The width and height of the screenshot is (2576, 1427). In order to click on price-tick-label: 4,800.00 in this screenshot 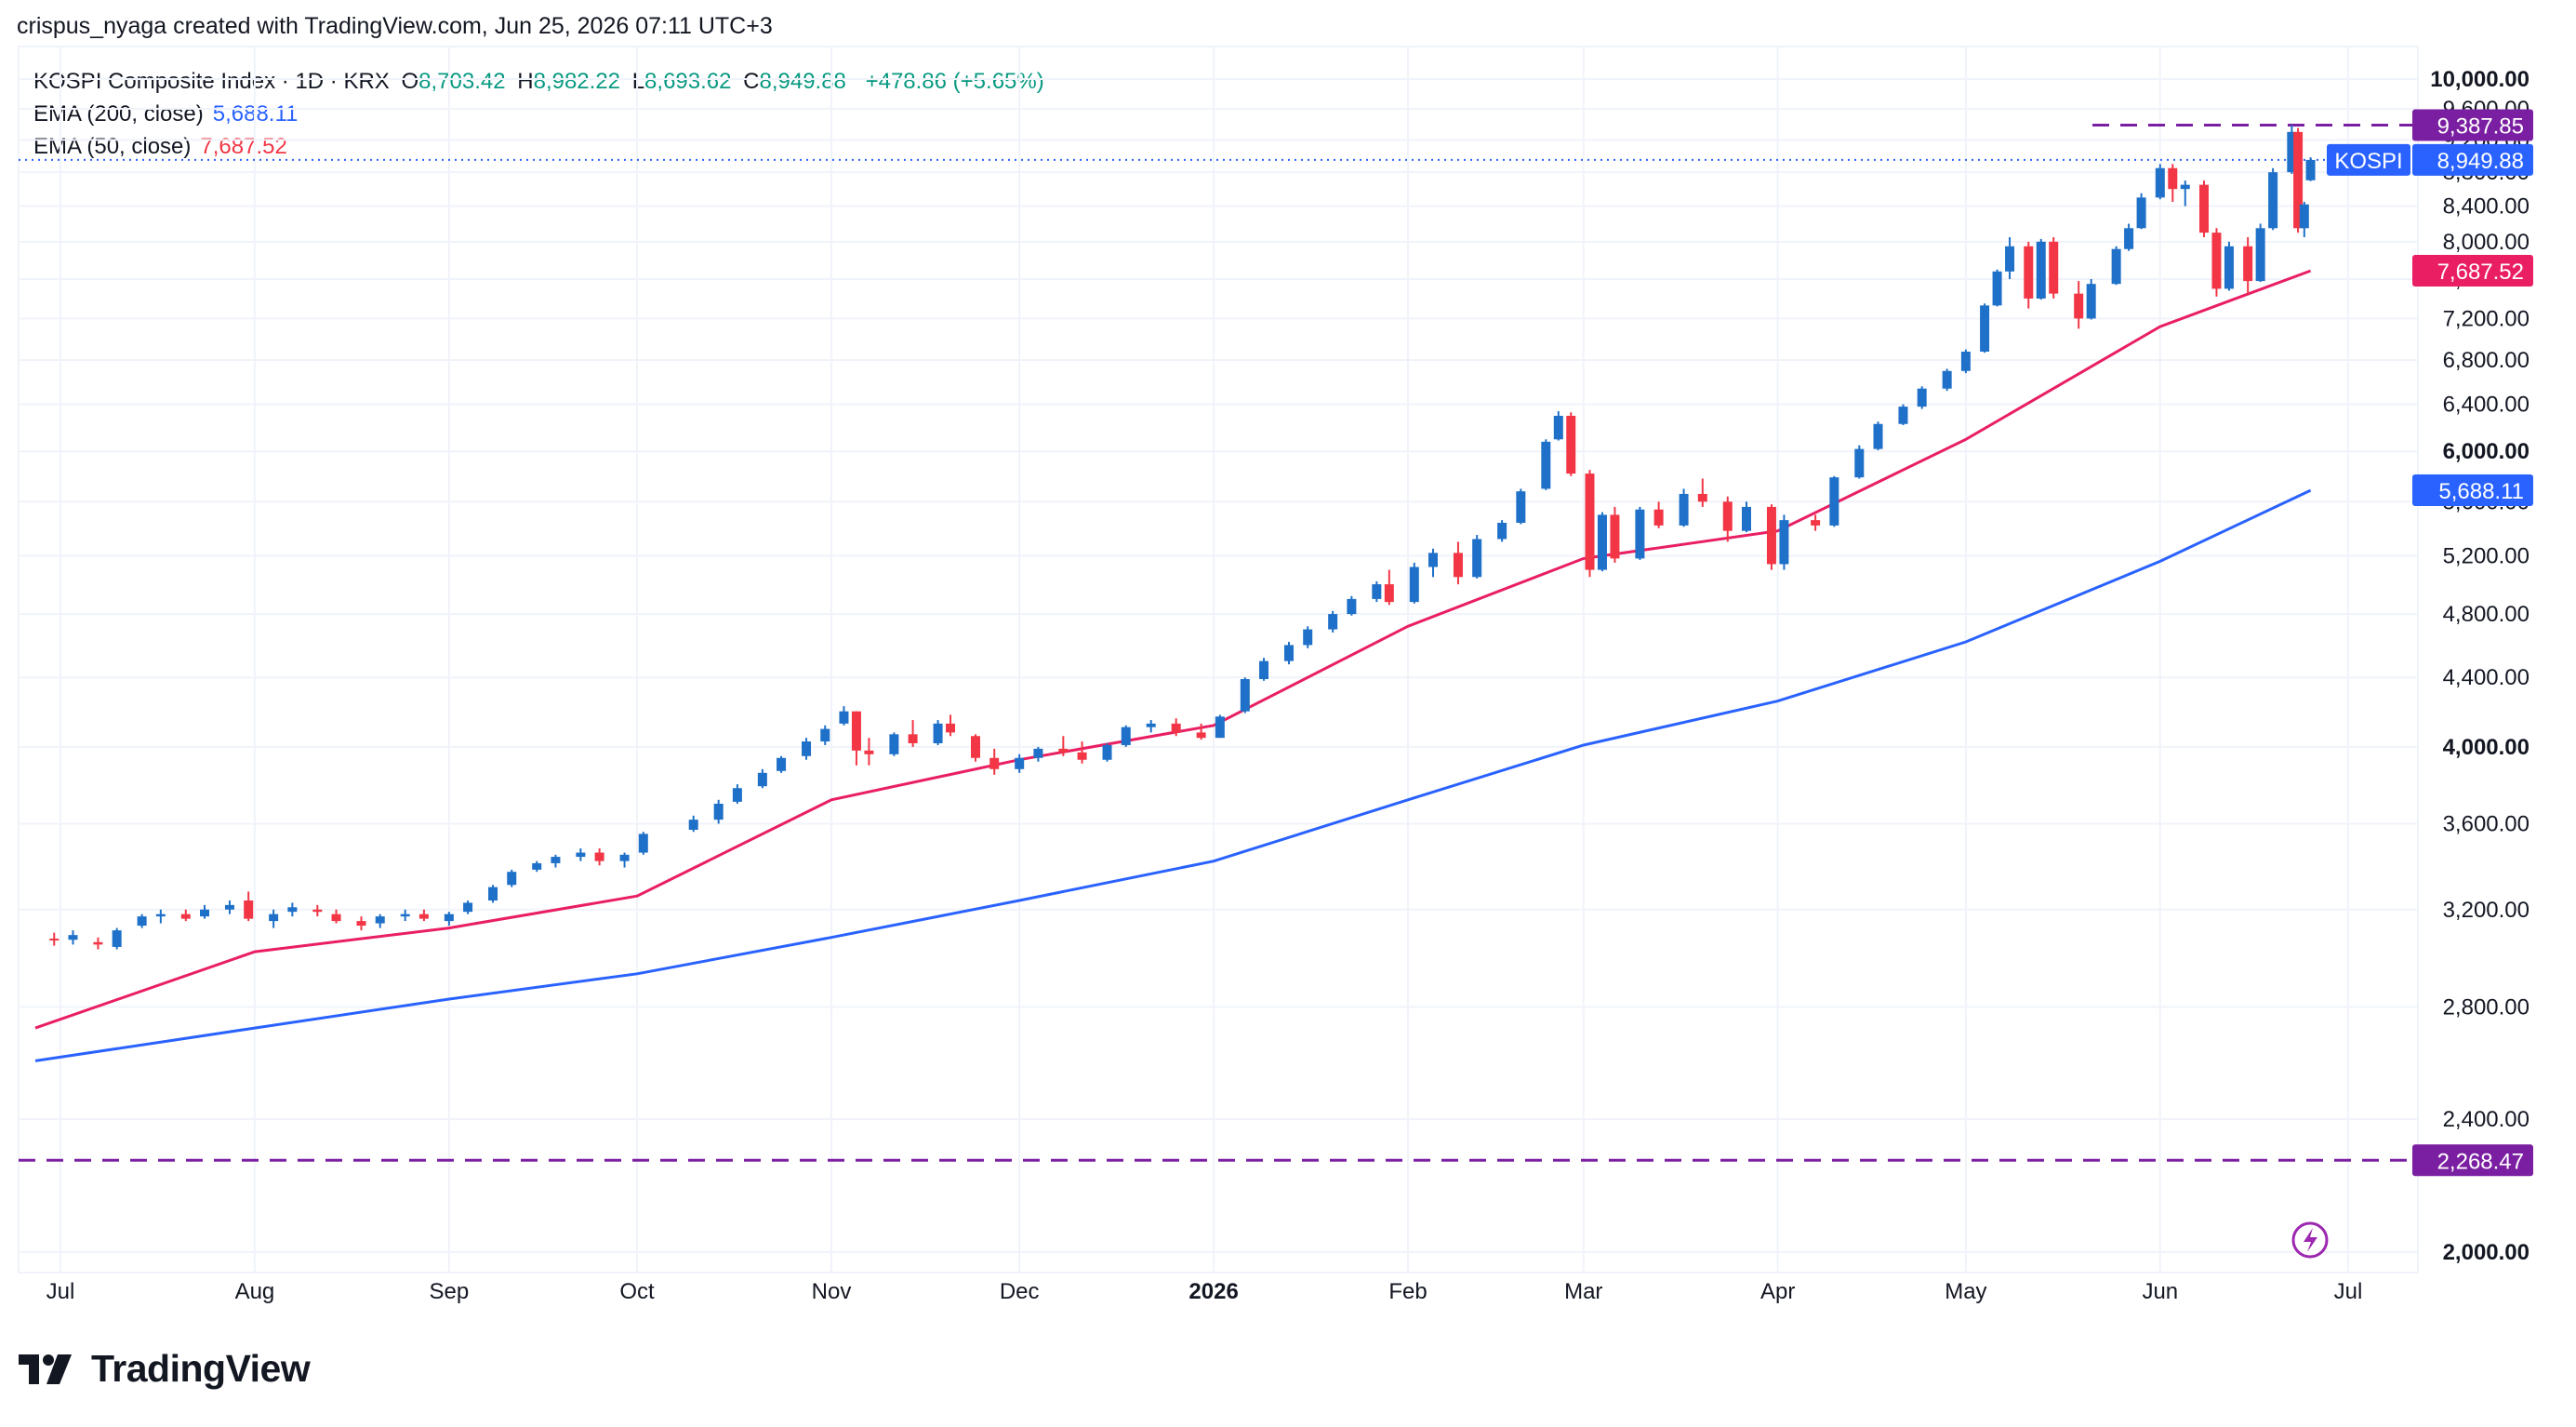, I will do `click(2486, 614)`.